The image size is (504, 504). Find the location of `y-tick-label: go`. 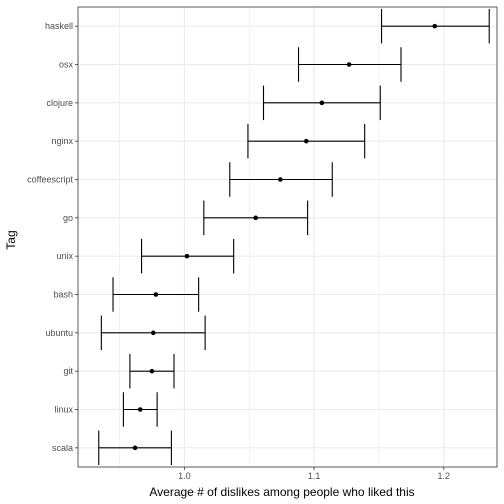

y-tick-label: go is located at coordinates (68, 218).